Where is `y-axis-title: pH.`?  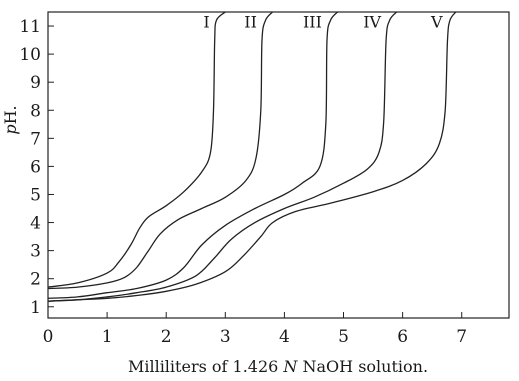
y-axis-title: pH. is located at coordinates (10, 119).